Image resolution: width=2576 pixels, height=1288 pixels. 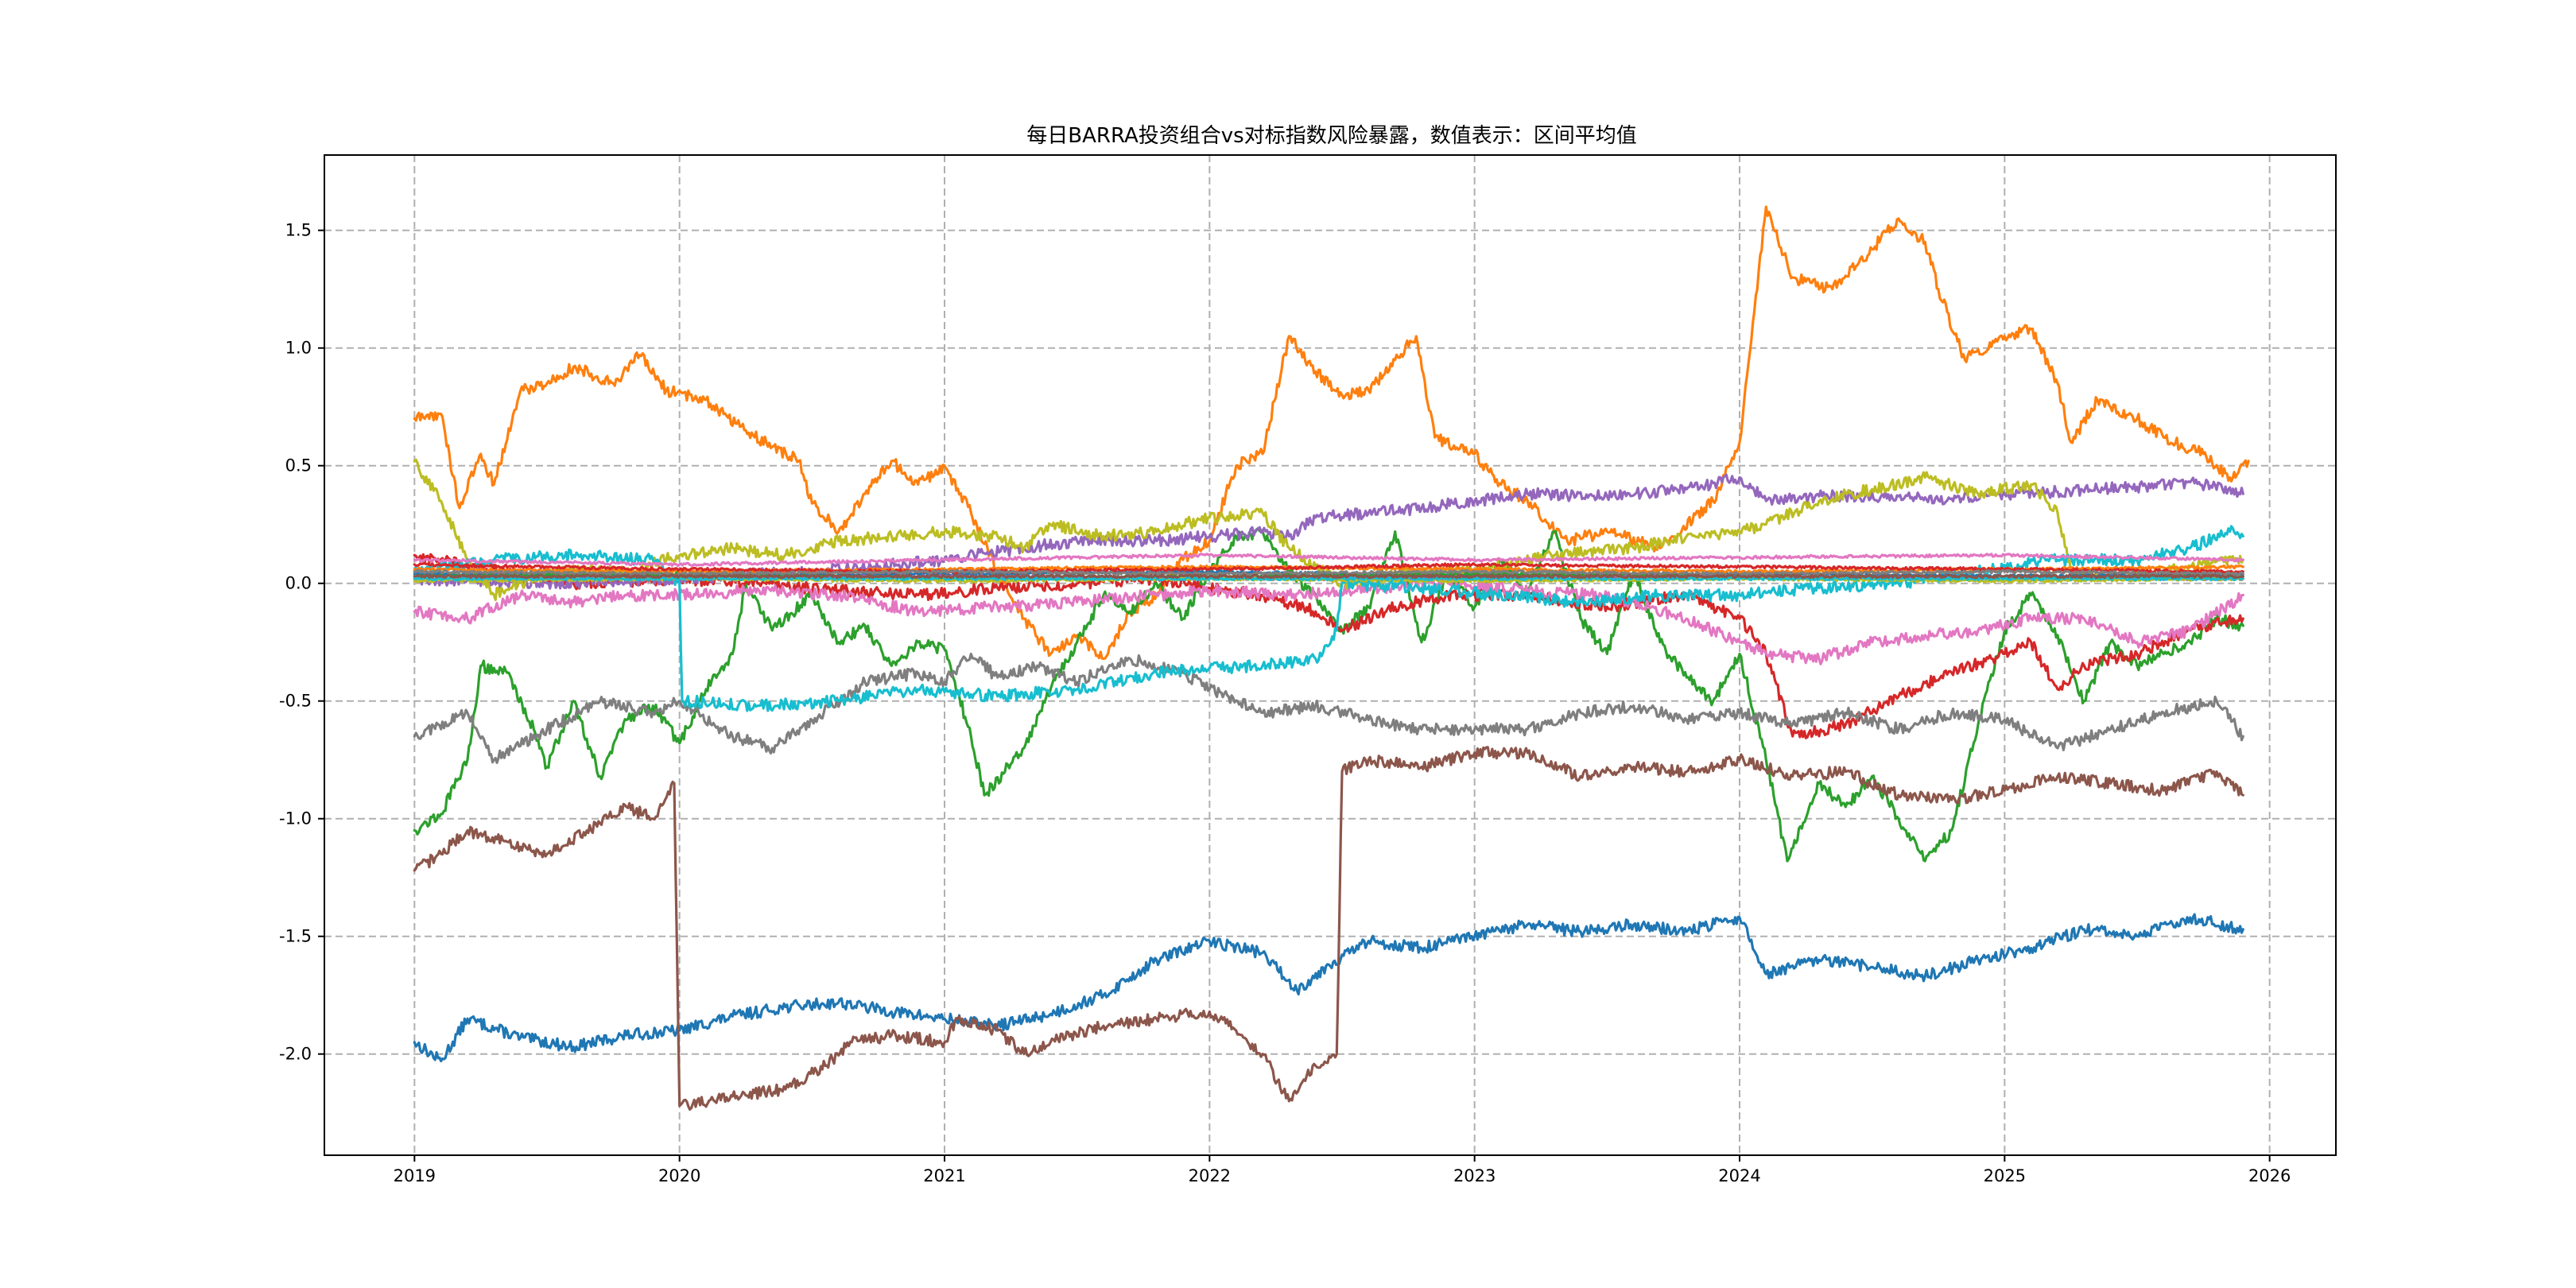 I want to click on x-tick-label: 2021, so click(x=944, y=1175).